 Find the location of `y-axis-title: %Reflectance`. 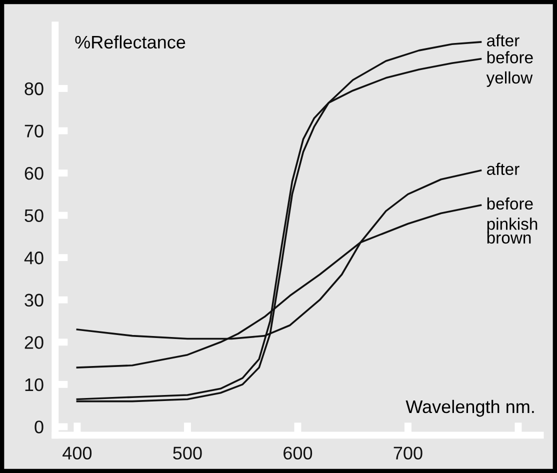

y-axis-title: %Reflectance is located at coordinates (130, 42).